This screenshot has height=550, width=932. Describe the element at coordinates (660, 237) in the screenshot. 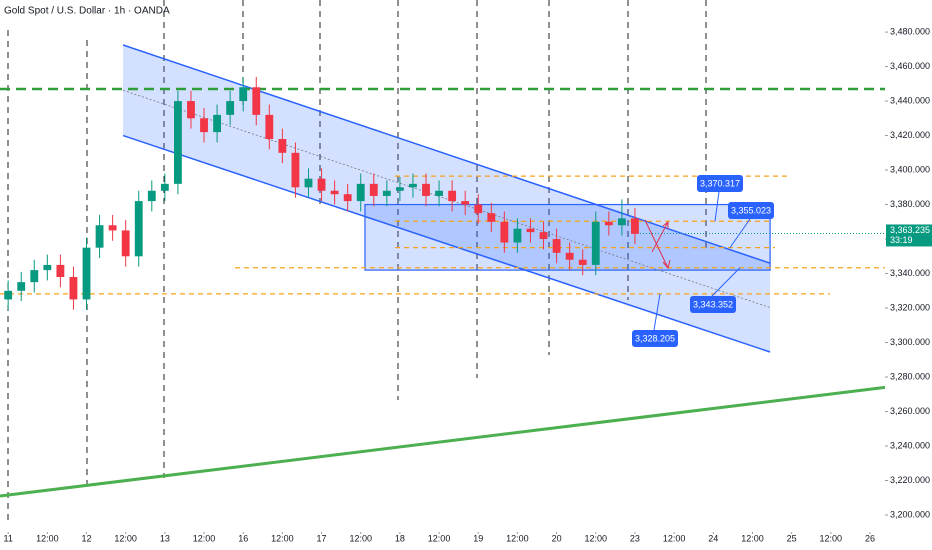

I see `arrow-up` at that location.